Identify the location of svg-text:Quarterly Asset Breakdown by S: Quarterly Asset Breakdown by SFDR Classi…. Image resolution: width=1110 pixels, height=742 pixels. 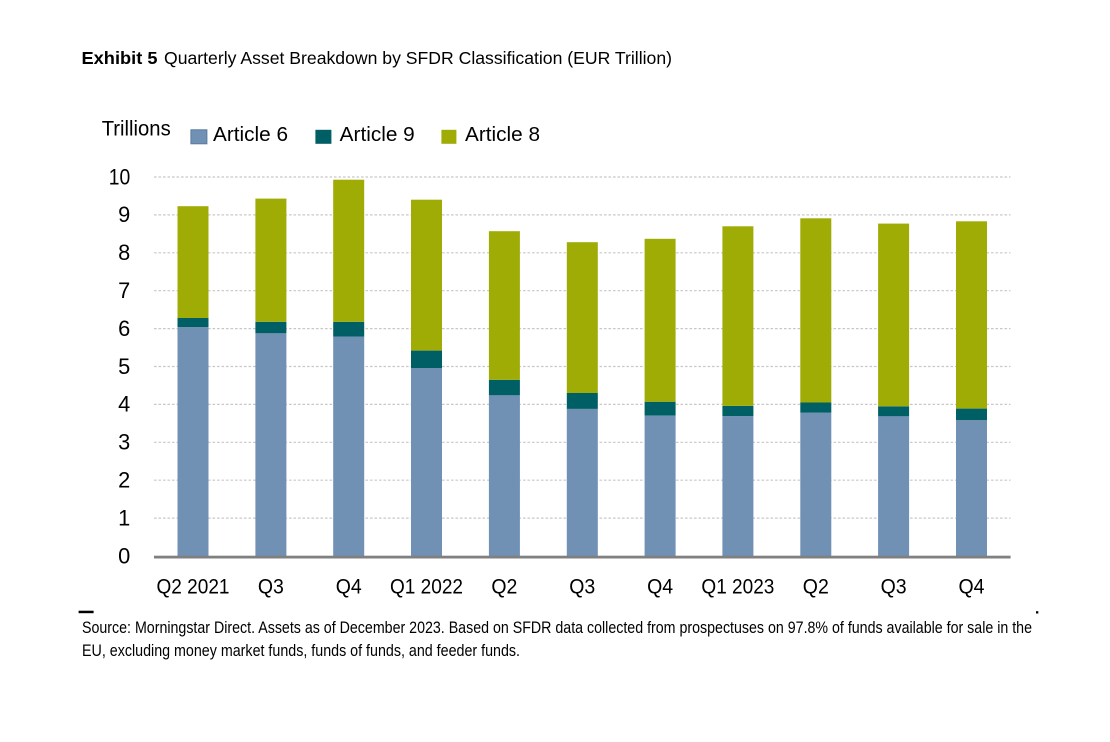
(418, 58).